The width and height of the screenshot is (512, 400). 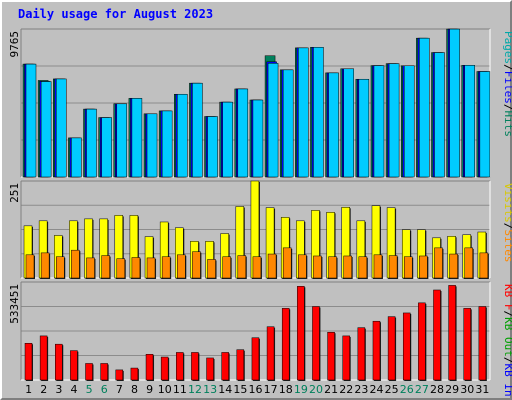 I want to click on x-tick-label: 7, so click(x=119, y=389).